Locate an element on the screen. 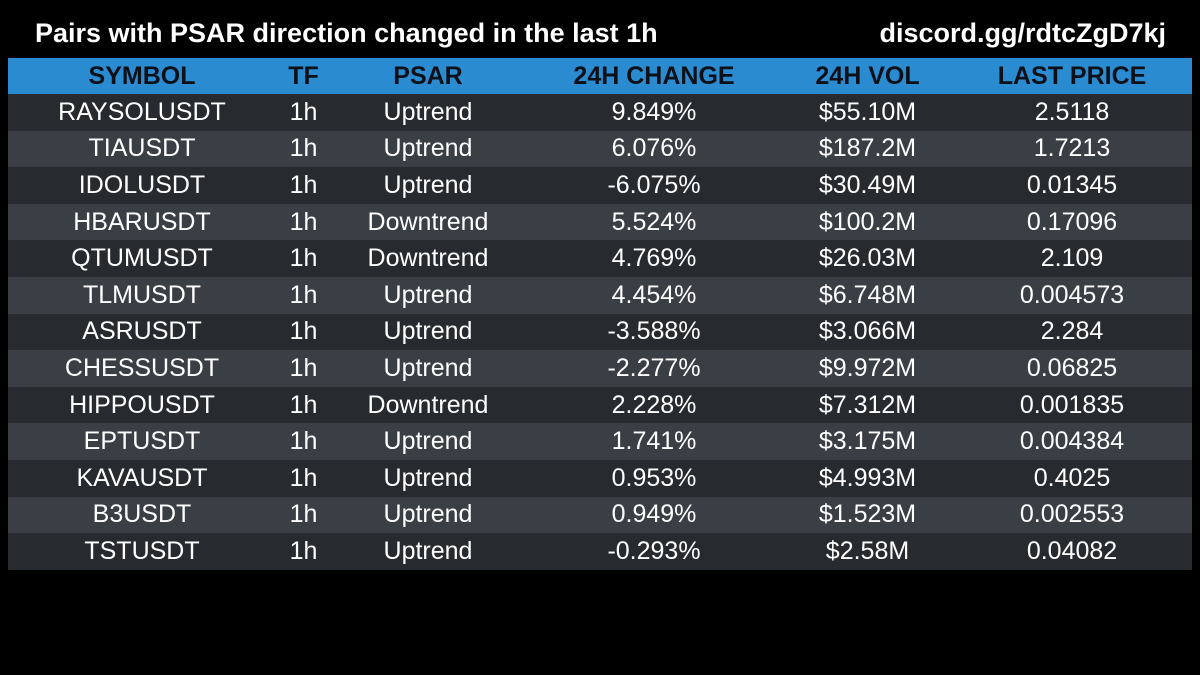 The width and height of the screenshot is (1200, 675). table-row: ASRUSDT 1h Uptrend -3.588% $3.066M 2.284 is located at coordinates (600, 332).